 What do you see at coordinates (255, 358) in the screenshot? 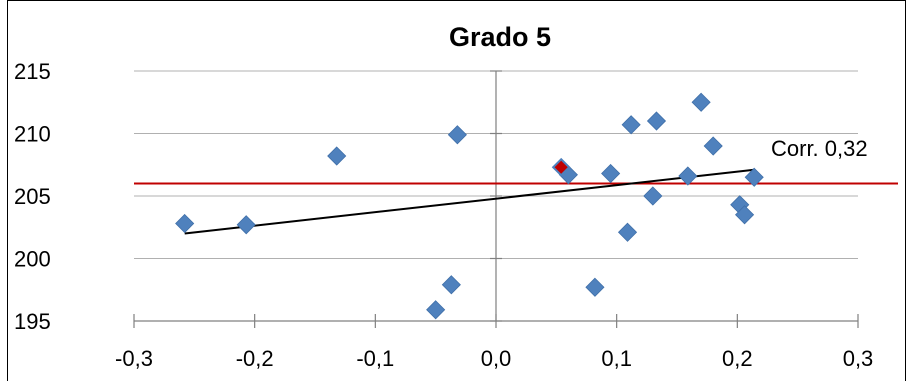
I see `x-tick-label: -0,2` at bounding box center [255, 358].